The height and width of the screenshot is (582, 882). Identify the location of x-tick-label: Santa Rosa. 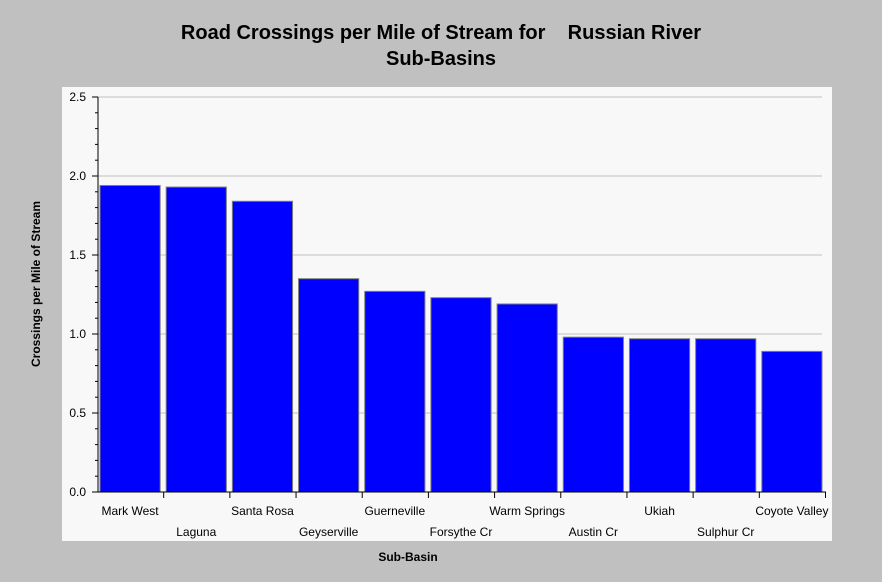
(262, 511).